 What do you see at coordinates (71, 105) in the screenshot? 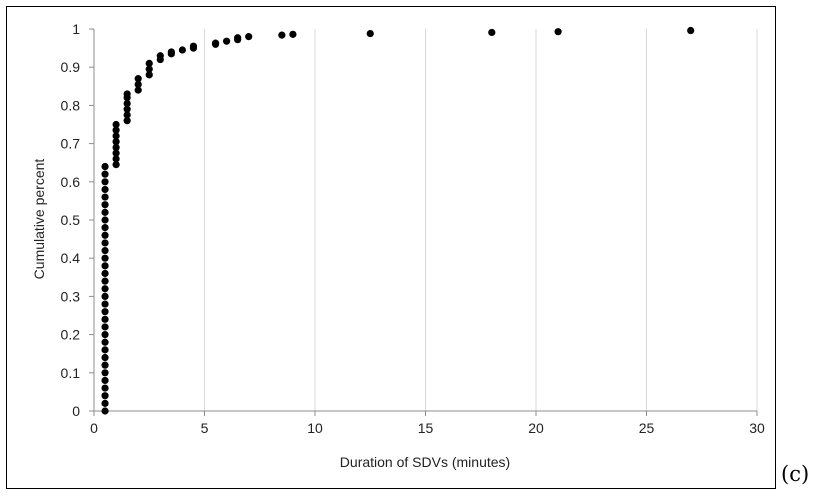
I see `y-tick-label: 0.8` at bounding box center [71, 105].